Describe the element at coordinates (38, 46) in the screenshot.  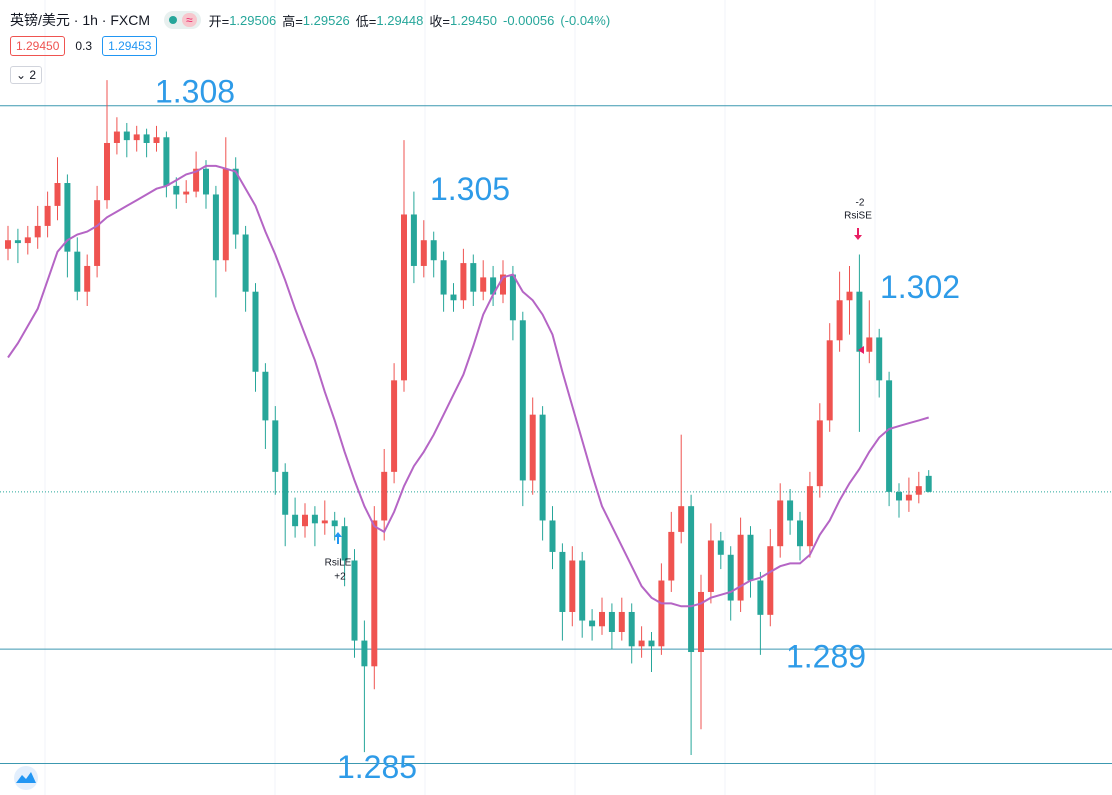
I see `bid-button: 1.29450` at that location.